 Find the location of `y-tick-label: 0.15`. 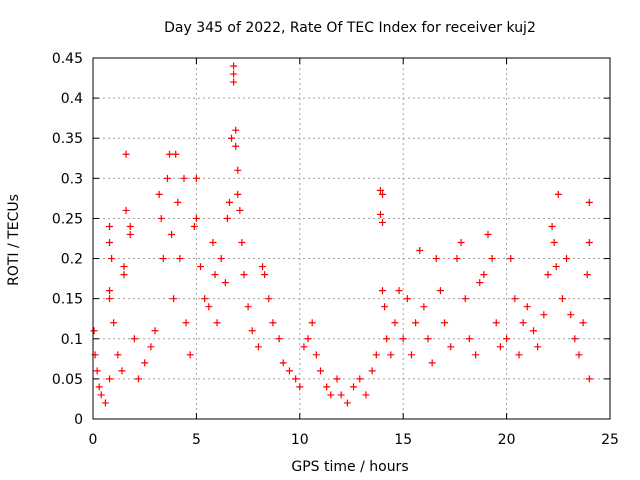

y-tick-label: 0.15 is located at coordinates (67, 300).